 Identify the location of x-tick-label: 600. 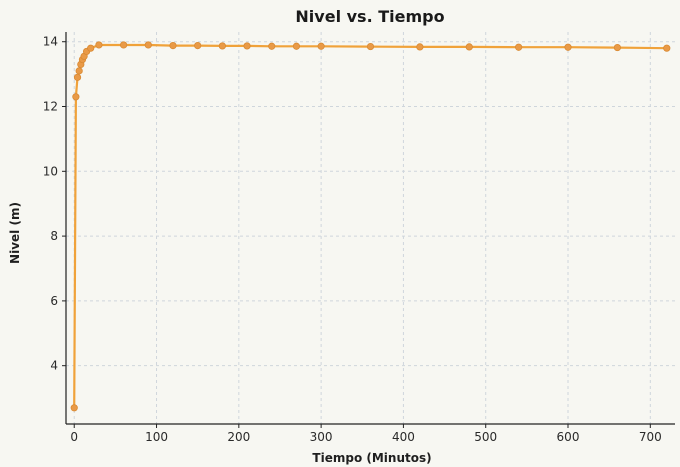
(568, 437).